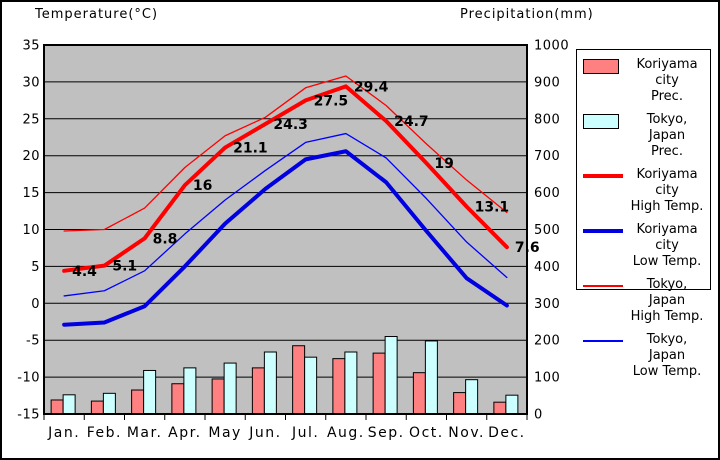  I want to click on tokyo-japan-low-temp-swatch, so click(603, 341).